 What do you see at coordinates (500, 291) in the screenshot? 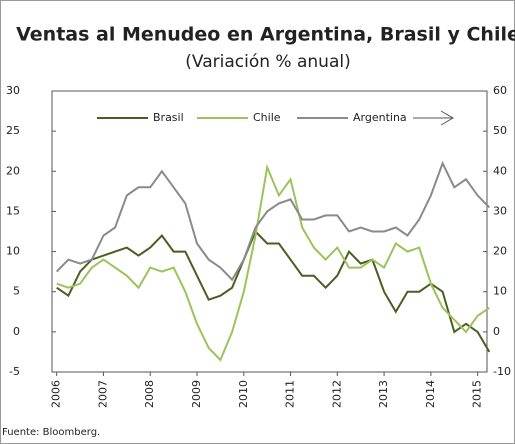
I see `y2-tick-label: 10` at bounding box center [500, 291].